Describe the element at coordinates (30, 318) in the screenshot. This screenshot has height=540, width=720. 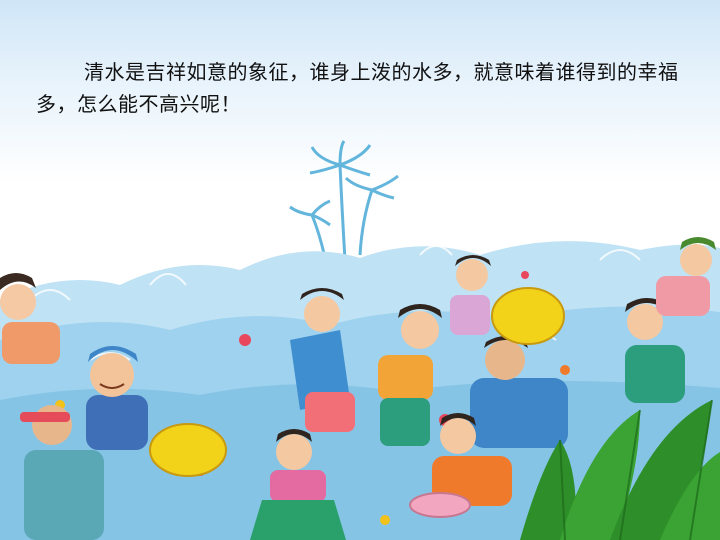
I see `person-boy-left` at that location.